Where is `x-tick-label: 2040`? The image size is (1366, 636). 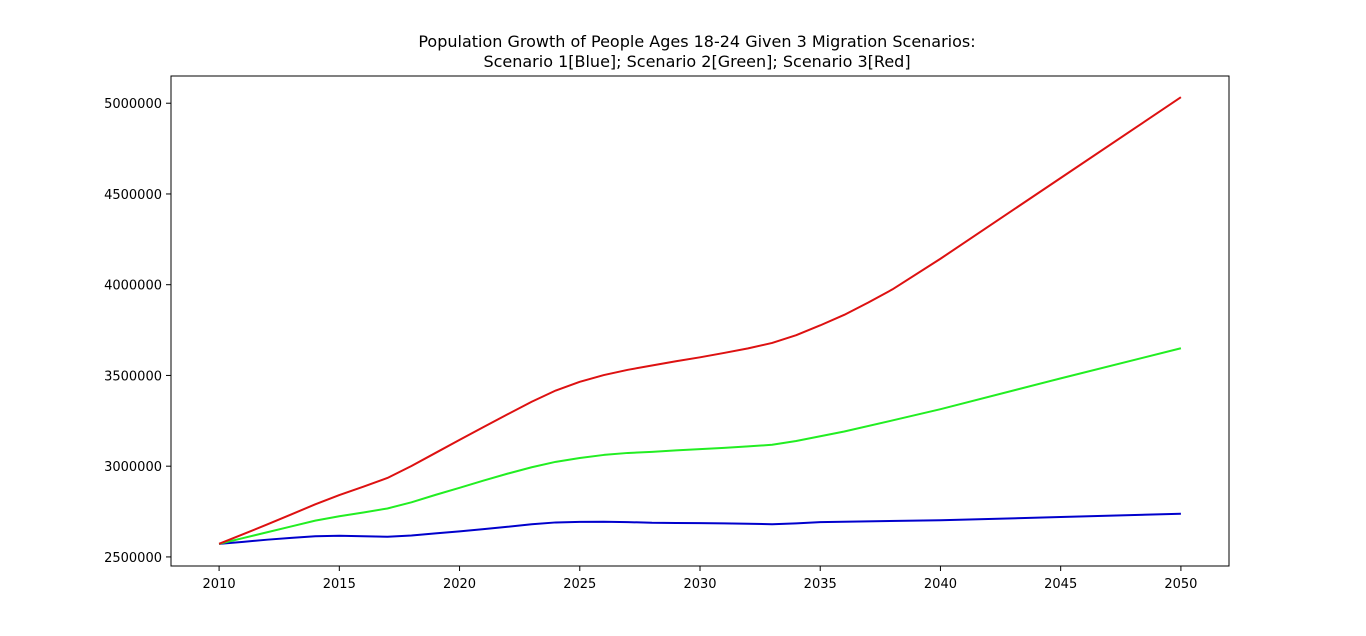 x-tick-label: 2040 is located at coordinates (940, 584).